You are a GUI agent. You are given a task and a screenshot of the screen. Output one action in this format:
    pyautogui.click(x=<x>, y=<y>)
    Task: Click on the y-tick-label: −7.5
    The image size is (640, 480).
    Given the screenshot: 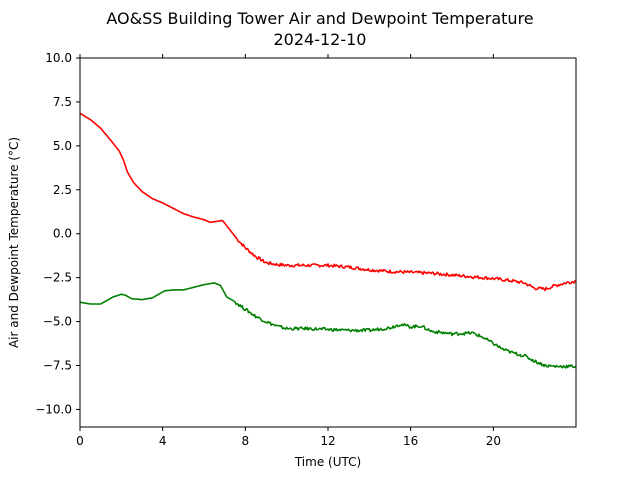 What is the action you would take?
    pyautogui.click(x=57, y=366)
    